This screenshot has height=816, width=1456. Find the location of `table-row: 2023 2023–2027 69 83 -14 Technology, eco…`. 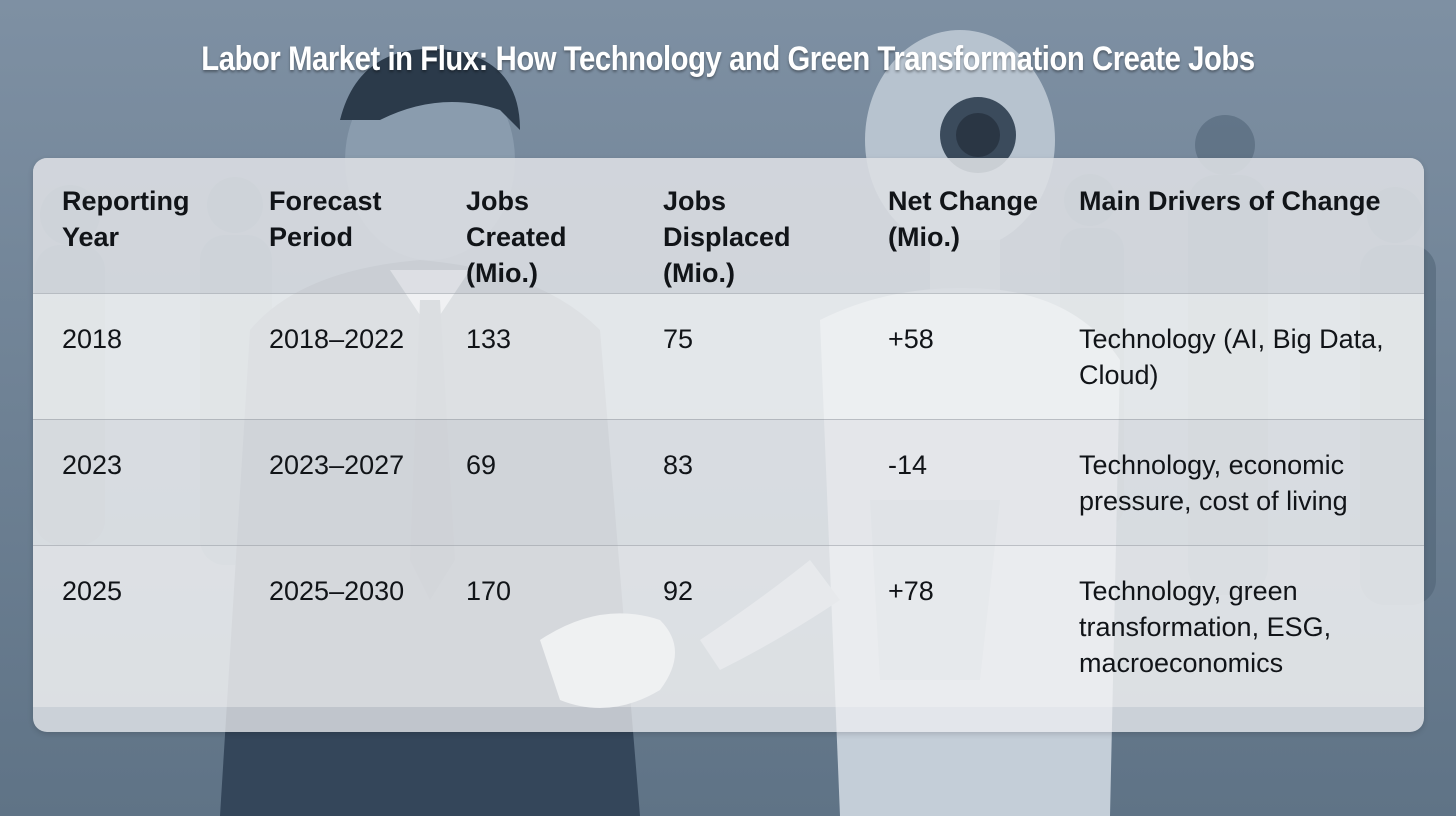

table-row: 2023 2023–2027 69 83 -14 Technology, eco… is located at coordinates (728, 481).